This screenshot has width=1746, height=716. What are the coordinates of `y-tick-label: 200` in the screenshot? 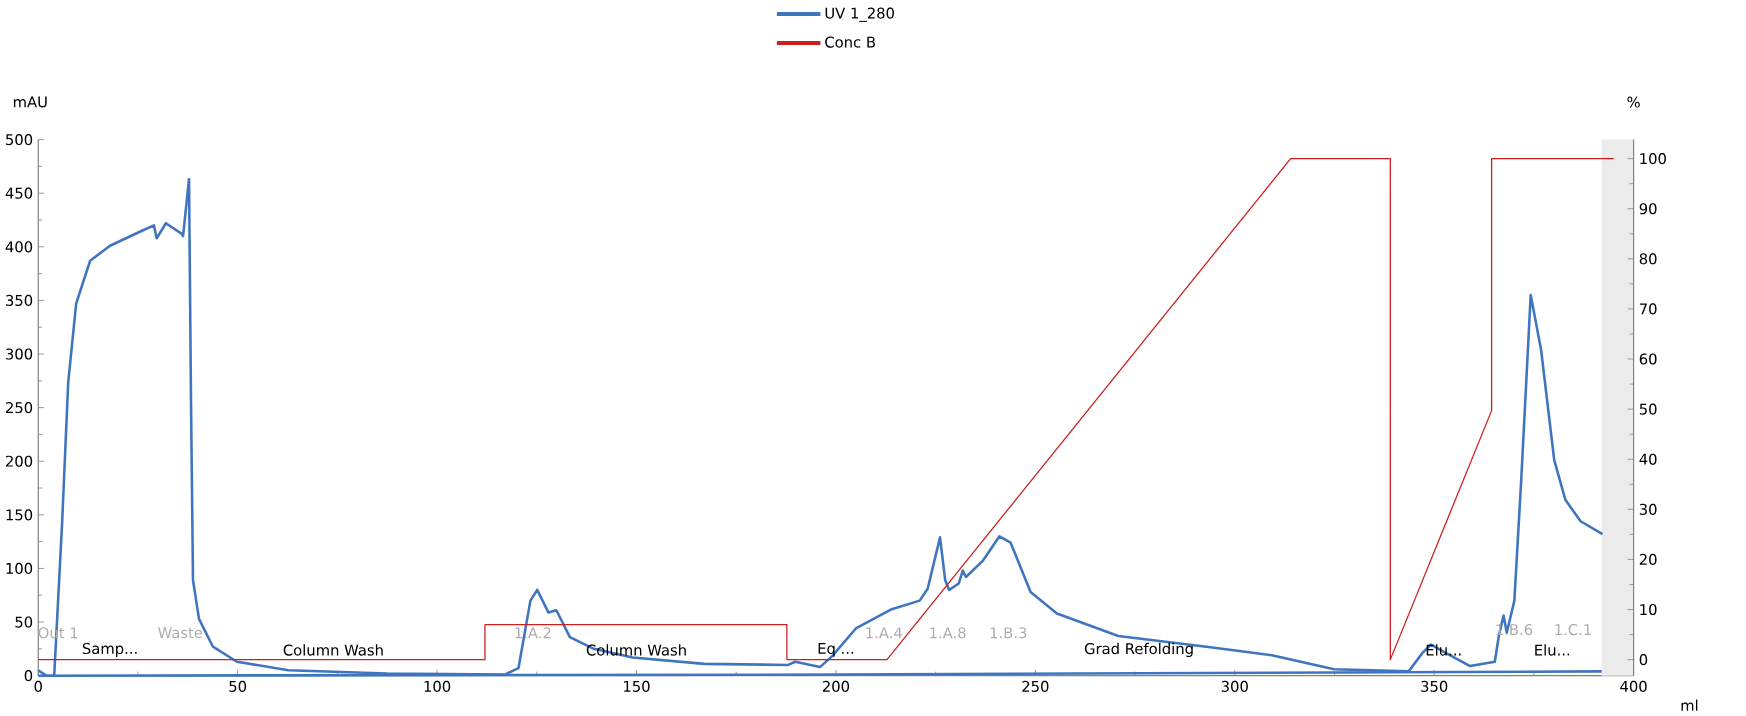 It's located at (19, 461).